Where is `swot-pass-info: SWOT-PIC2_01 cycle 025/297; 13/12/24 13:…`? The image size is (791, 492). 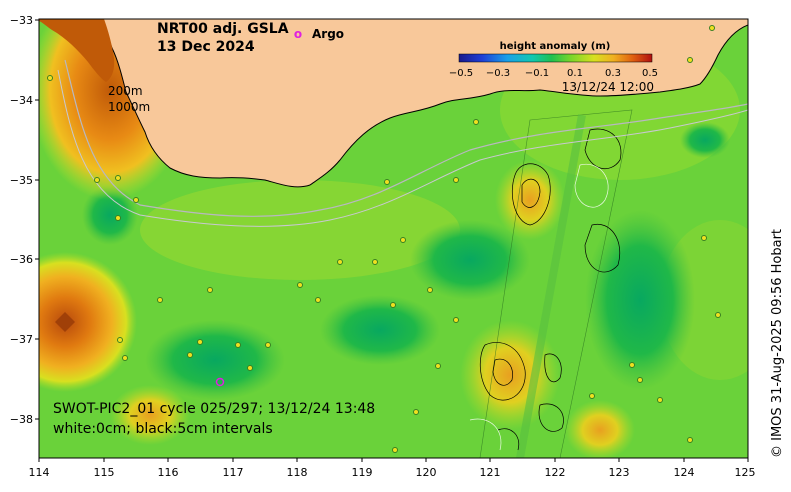
swot-pass-info: SWOT-PIC2_01 cycle 025/297; 13/12/24 13:… is located at coordinates (214, 409).